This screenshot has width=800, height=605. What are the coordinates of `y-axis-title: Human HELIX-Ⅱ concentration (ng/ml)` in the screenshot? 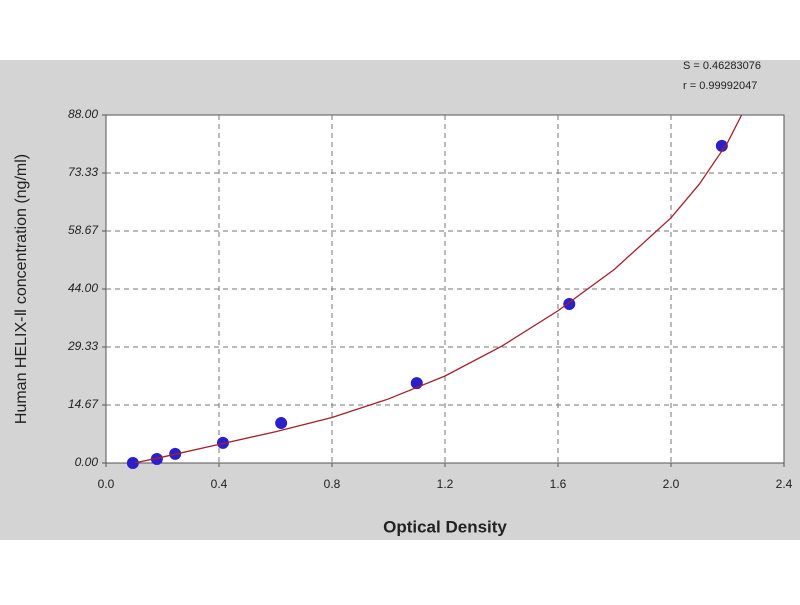 It's located at (21, 289).